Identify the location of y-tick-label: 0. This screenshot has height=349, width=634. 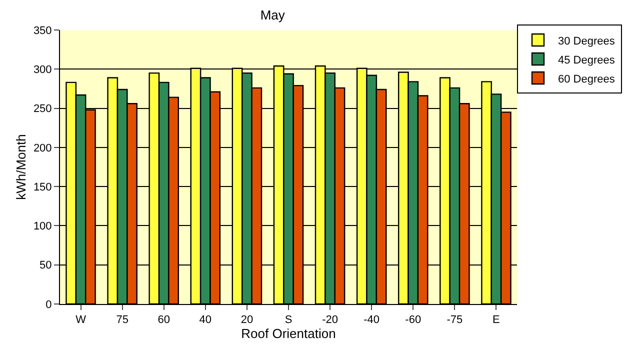
(49, 304).